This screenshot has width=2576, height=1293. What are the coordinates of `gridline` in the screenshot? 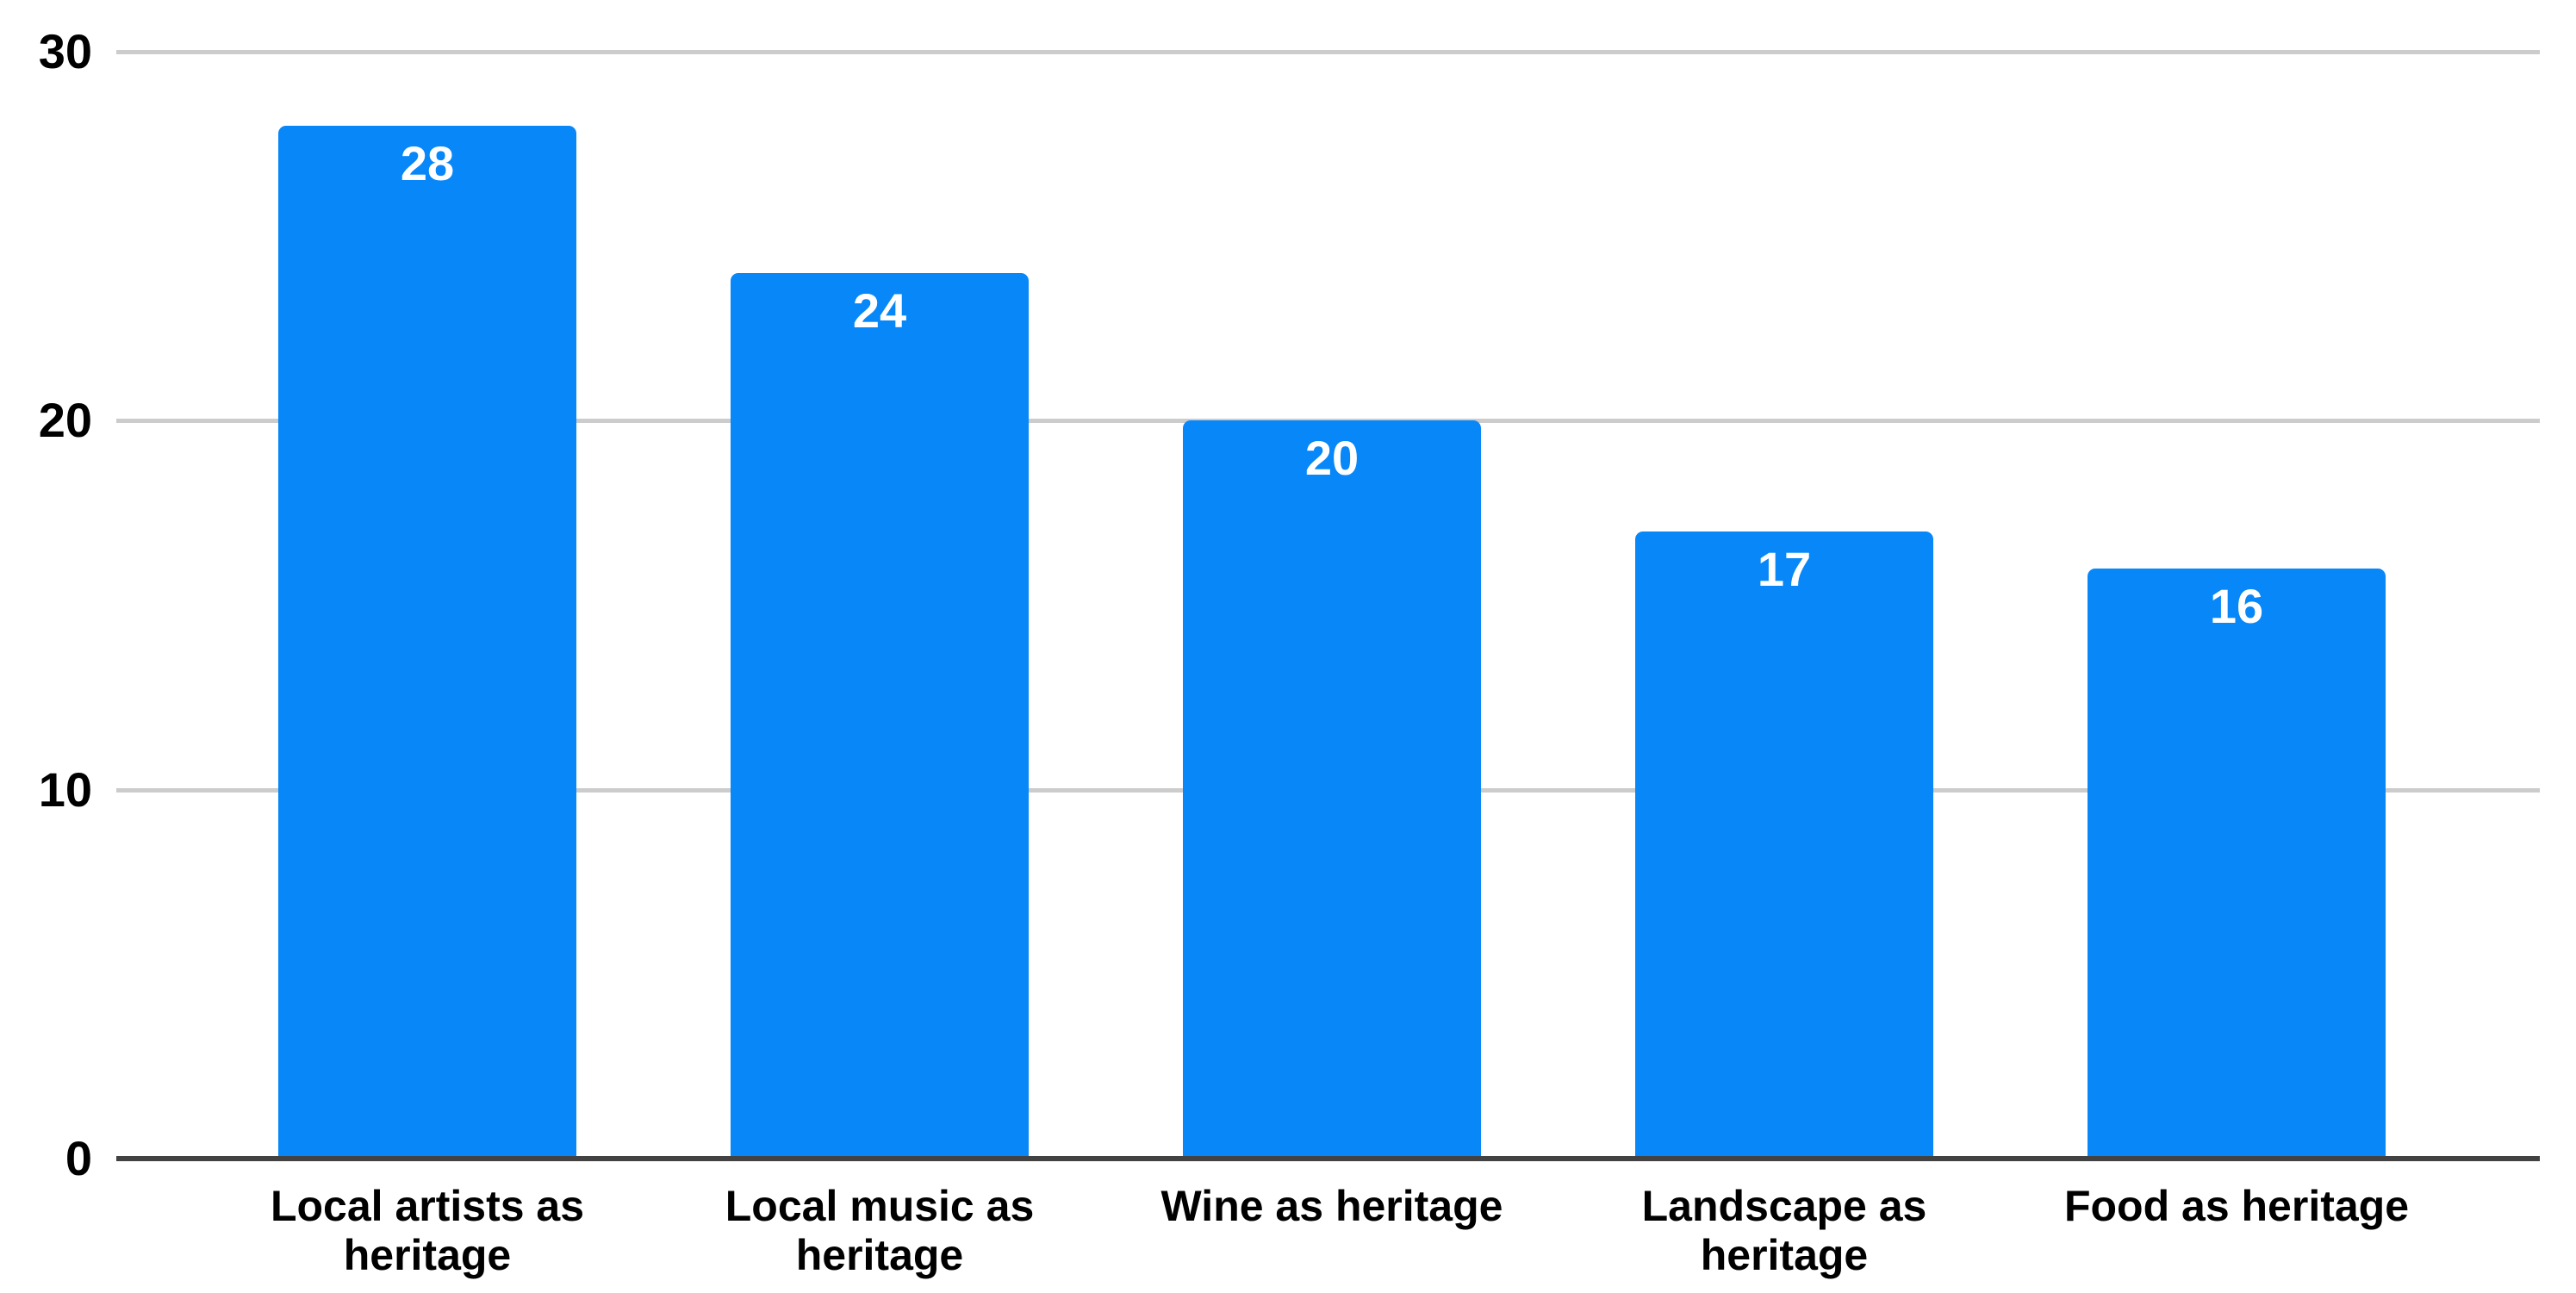 It's located at (1328, 52).